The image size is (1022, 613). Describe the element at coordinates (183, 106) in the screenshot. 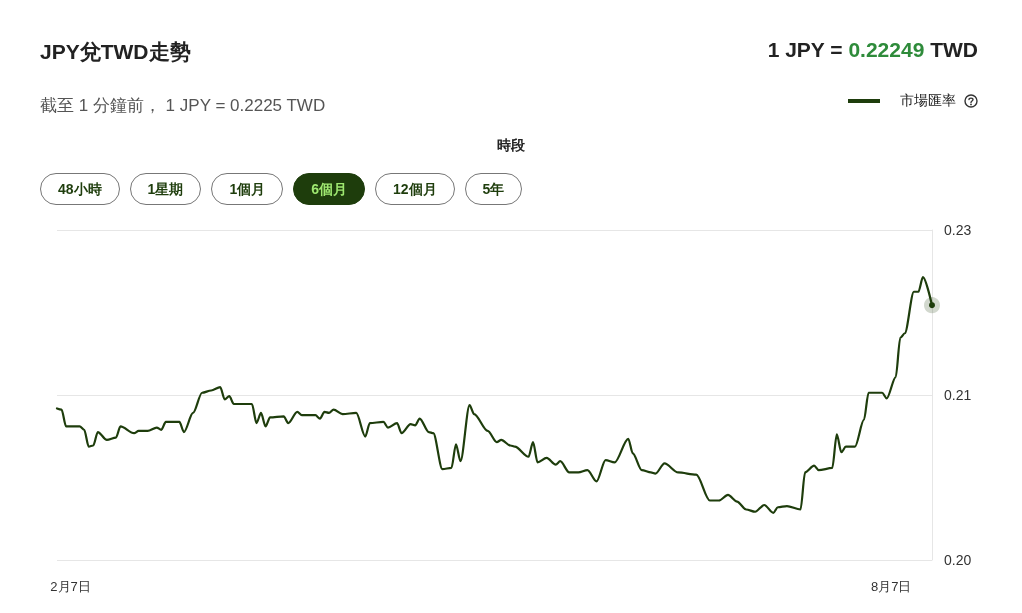

I see `chart-subtitle: 截至 1 分鐘前， 1 JPY = 0.2225 TWD` at that location.